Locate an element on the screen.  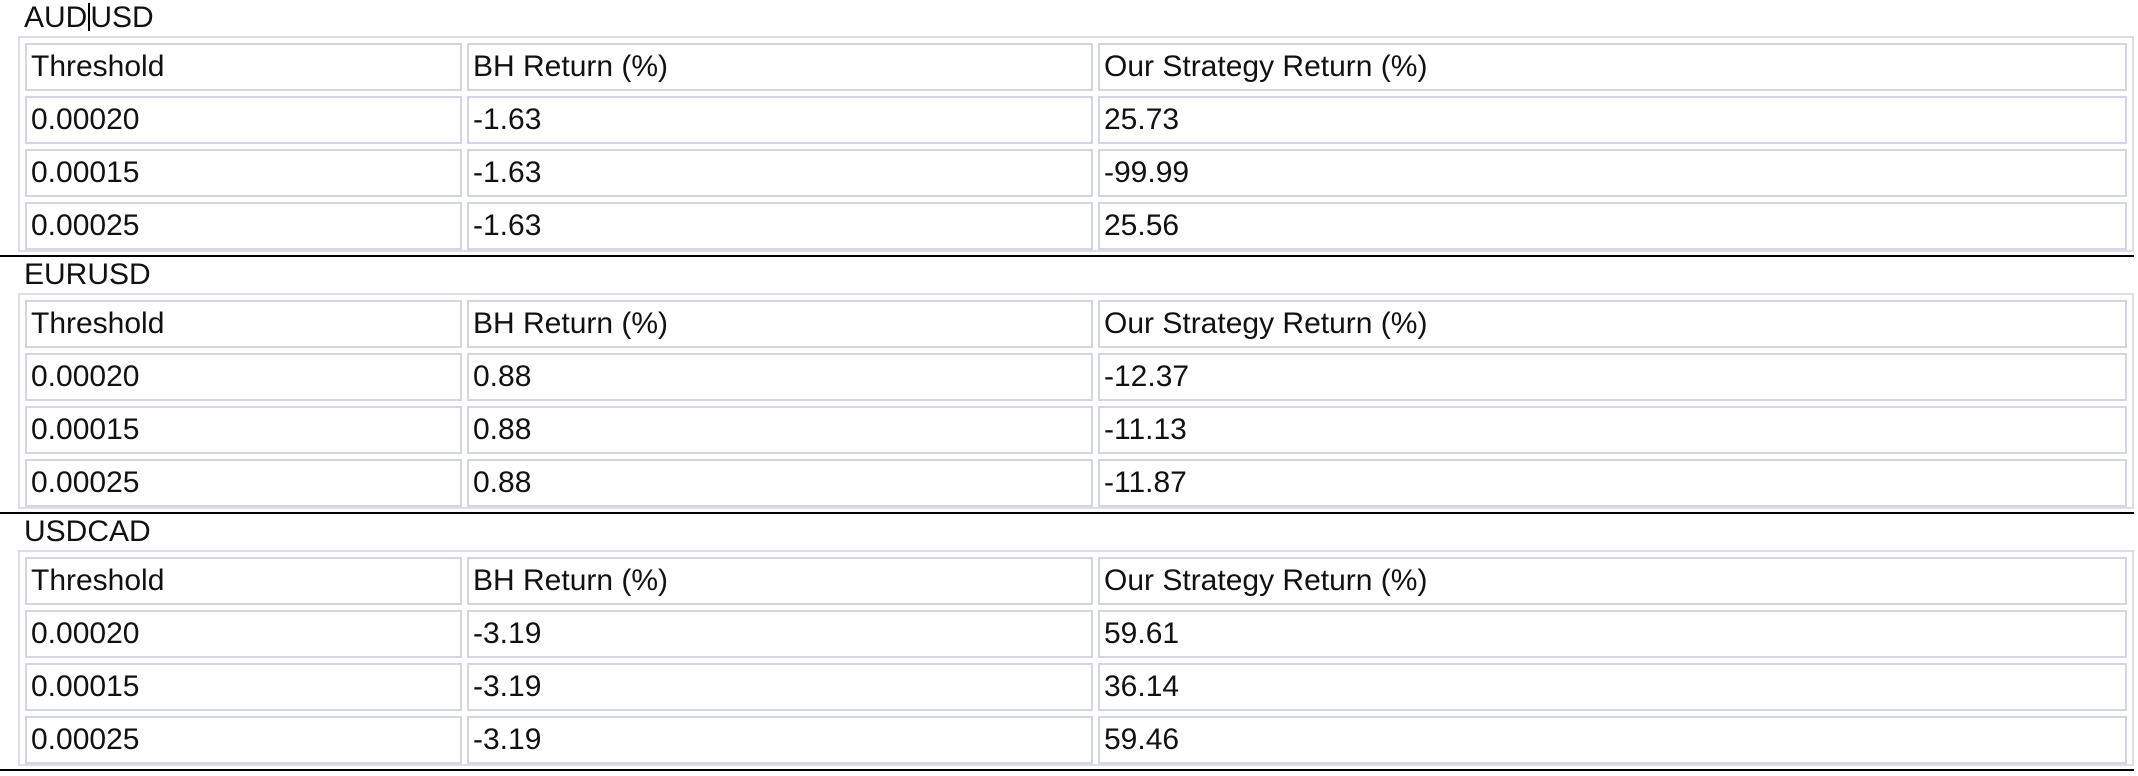
table-row: 0.00020 0.88 -12.37 is located at coordinates (1076, 377).